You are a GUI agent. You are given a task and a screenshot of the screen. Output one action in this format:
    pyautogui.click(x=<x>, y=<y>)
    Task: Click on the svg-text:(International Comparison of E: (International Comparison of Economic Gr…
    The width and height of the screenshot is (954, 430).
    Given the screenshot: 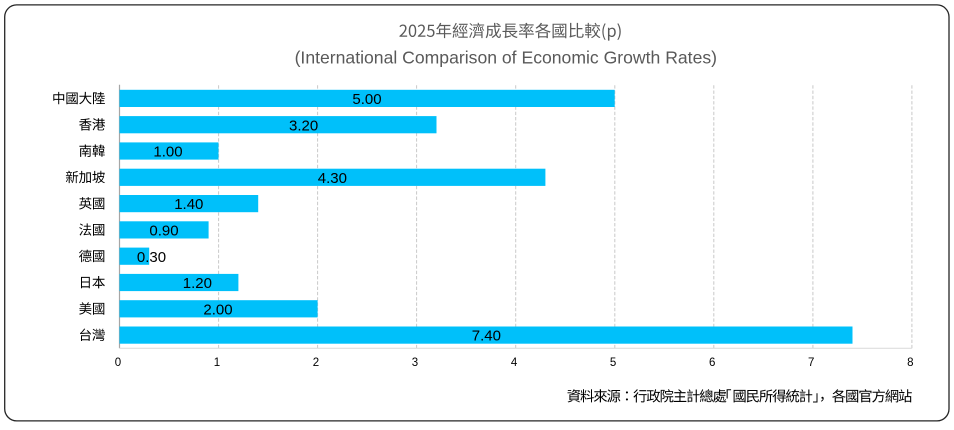 What is the action you would take?
    pyautogui.click(x=506, y=57)
    